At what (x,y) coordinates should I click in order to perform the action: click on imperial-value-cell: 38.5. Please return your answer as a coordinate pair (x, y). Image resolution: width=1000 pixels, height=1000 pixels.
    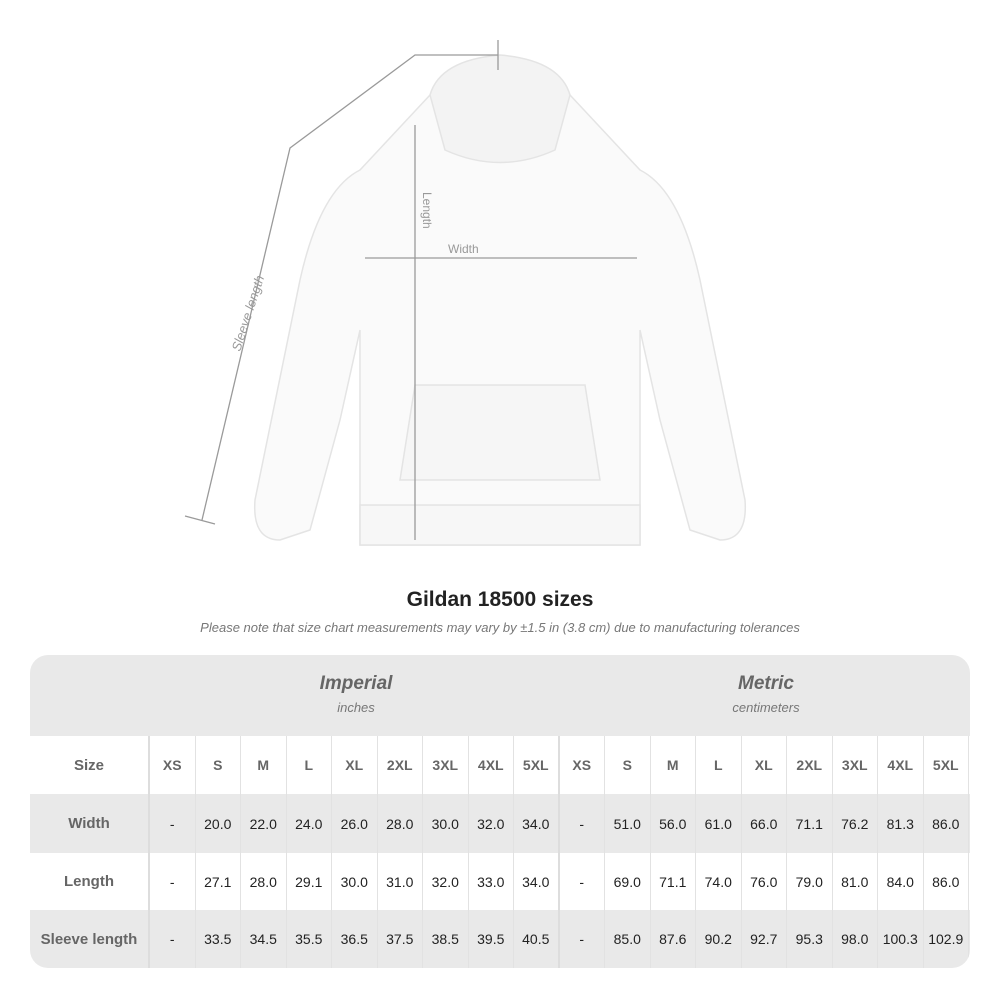
    Looking at the image, I should click on (446, 939).